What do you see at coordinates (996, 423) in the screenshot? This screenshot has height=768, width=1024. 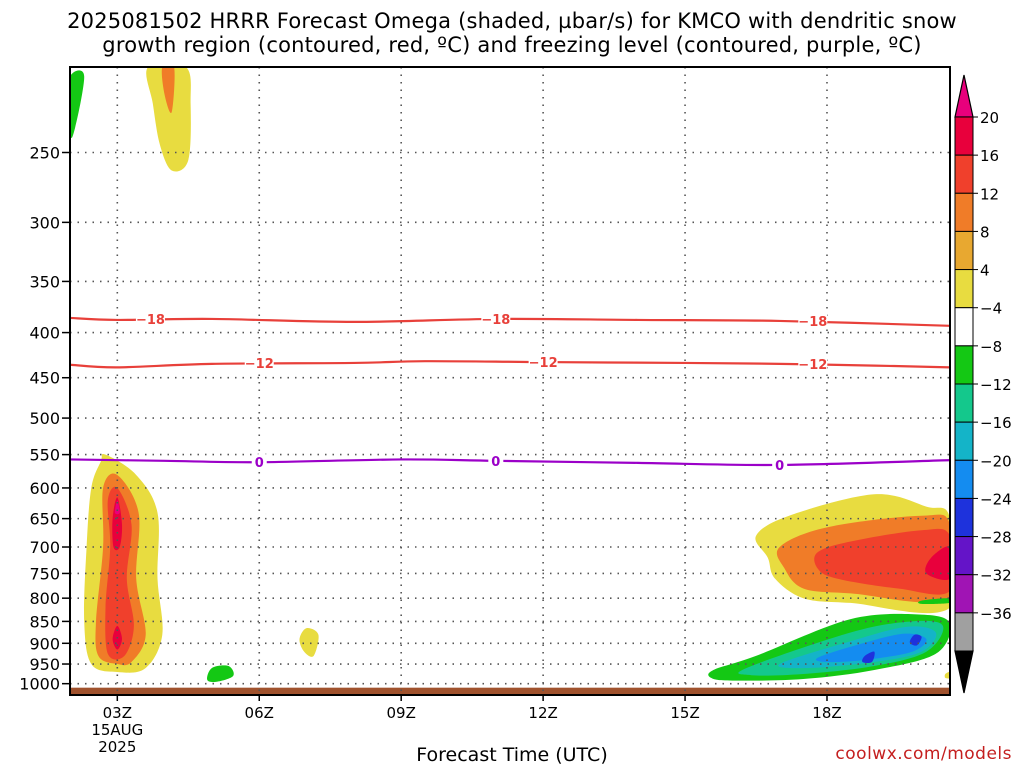 I see `colorbar-label-8: −16` at bounding box center [996, 423].